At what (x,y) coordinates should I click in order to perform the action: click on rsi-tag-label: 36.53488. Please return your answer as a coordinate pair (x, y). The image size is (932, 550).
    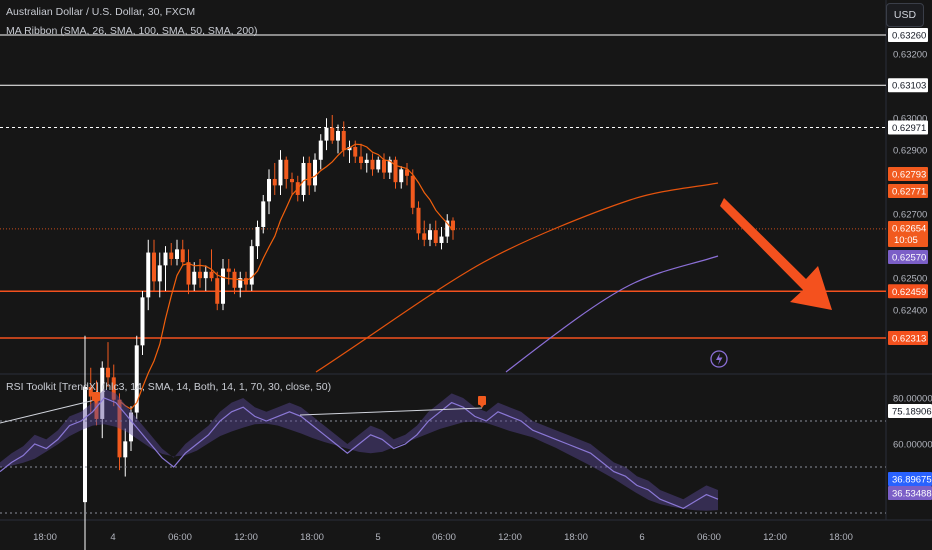
    Looking at the image, I should click on (912, 494).